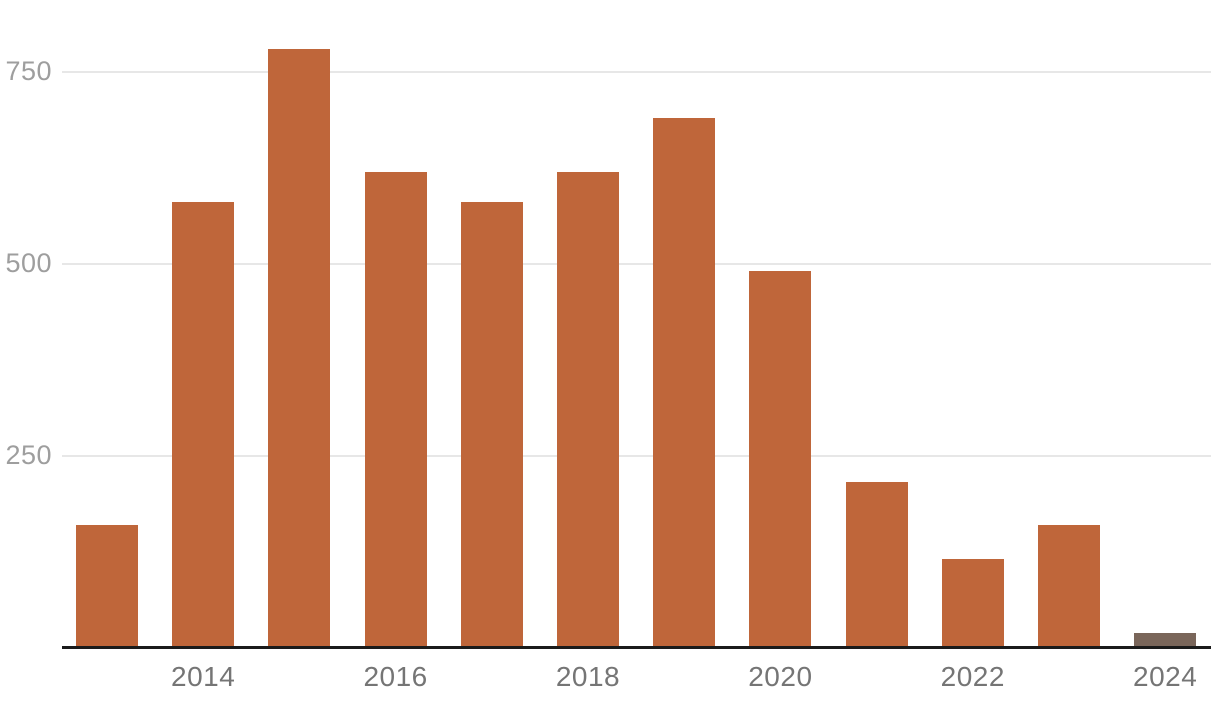  I want to click on bar-2023, so click(1069, 586).